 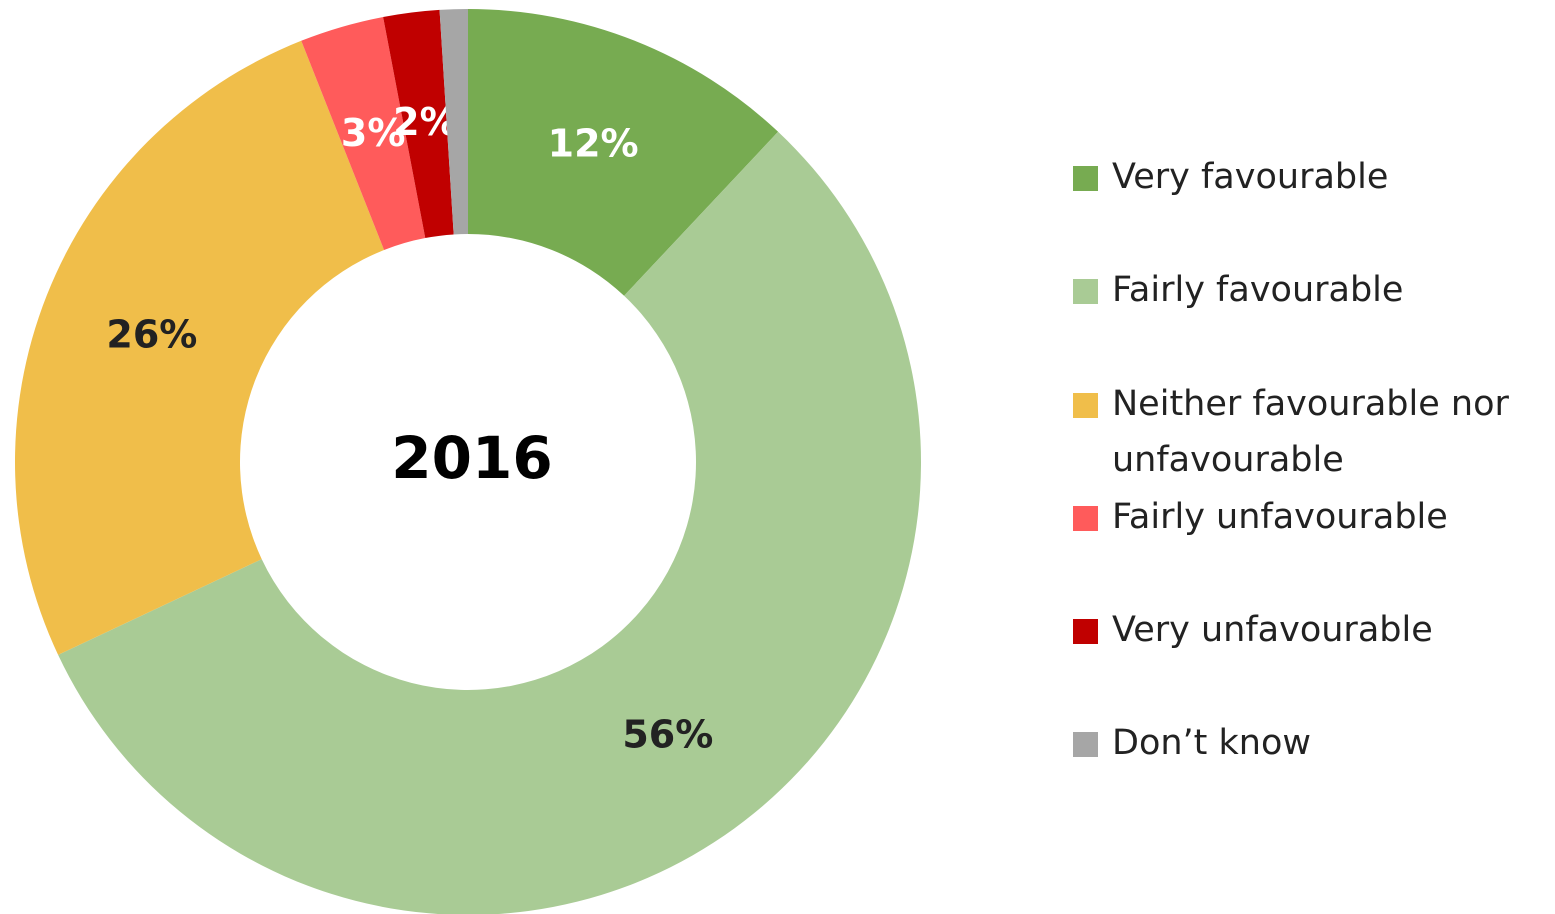 What do you see at coordinates (151, 334) in the screenshot?
I see `data-label: 26%` at bounding box center [151, 334].